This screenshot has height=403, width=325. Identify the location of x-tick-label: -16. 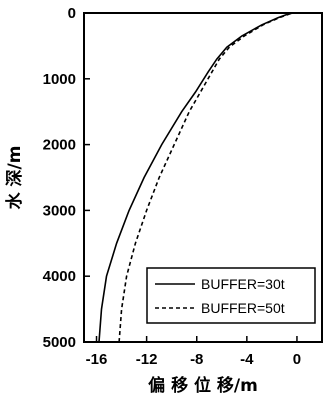
(97, 359).